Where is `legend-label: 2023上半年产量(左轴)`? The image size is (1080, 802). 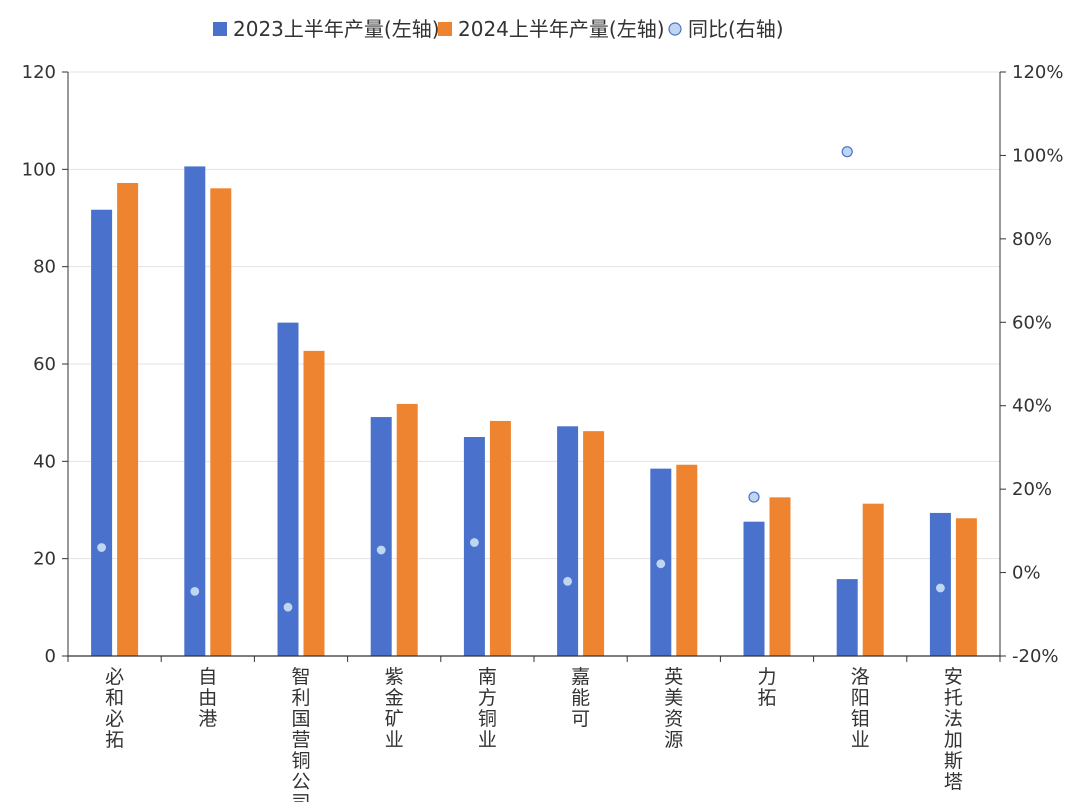 legend-label: 2023上半年产量(左轴) is located at coordinates (336, 29).